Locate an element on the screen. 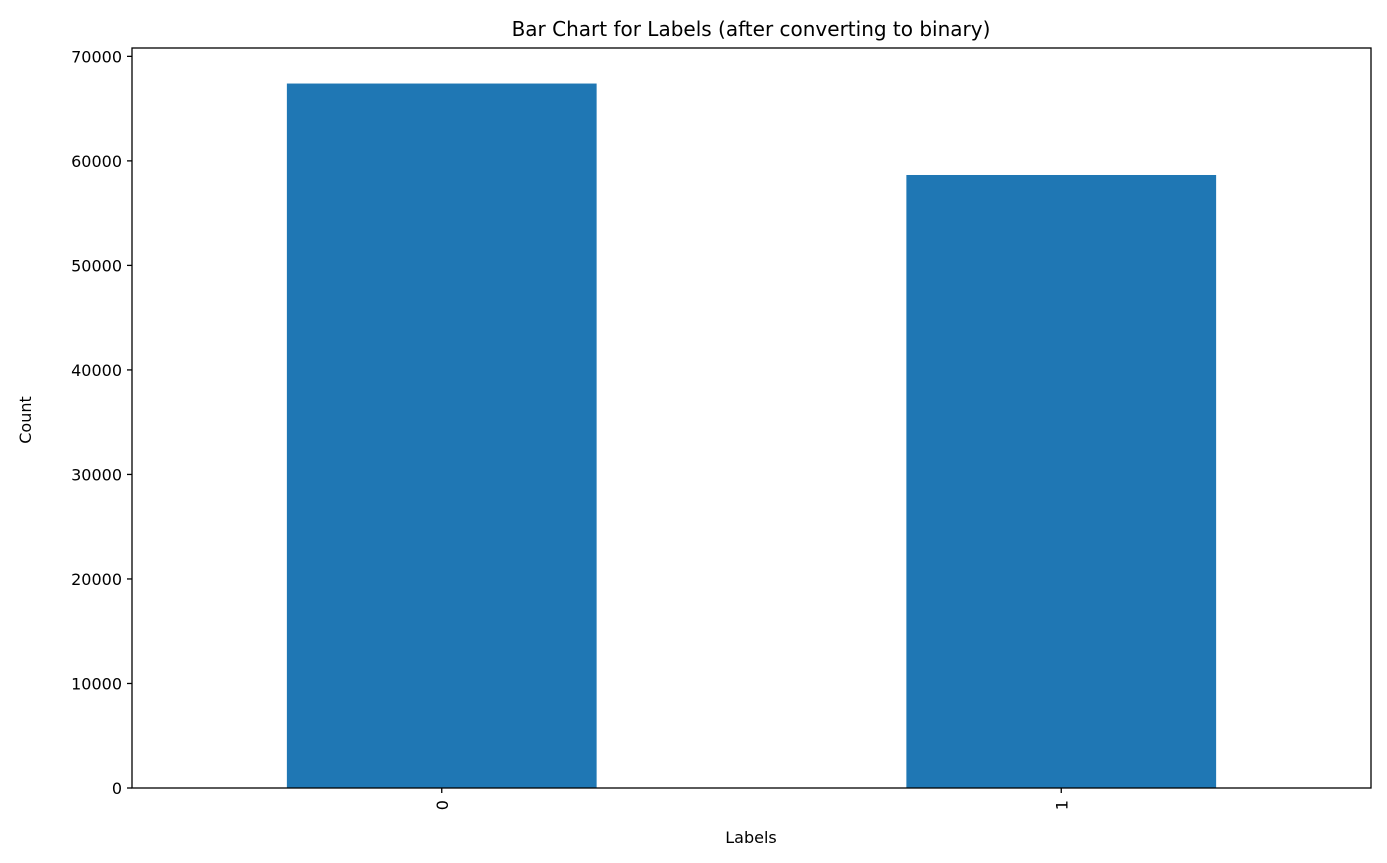 This screenshot has width=1387, height=863. x-axis-label: Labels is located at coordinates (751, 837).